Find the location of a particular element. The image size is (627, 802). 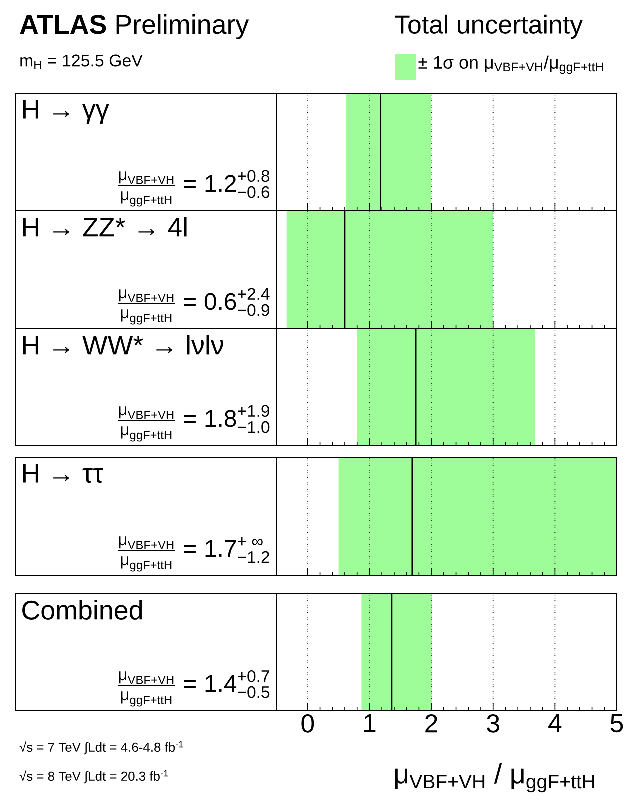

x-tick-label: 3 is located at coordinates (493, 723).